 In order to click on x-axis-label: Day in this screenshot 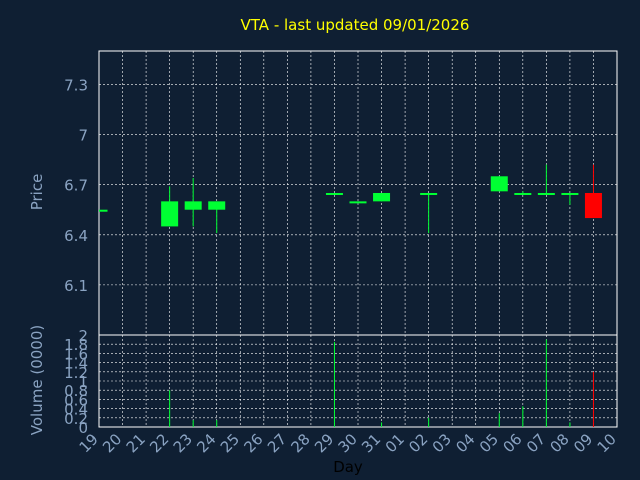, I will do `click(348, 467)`.